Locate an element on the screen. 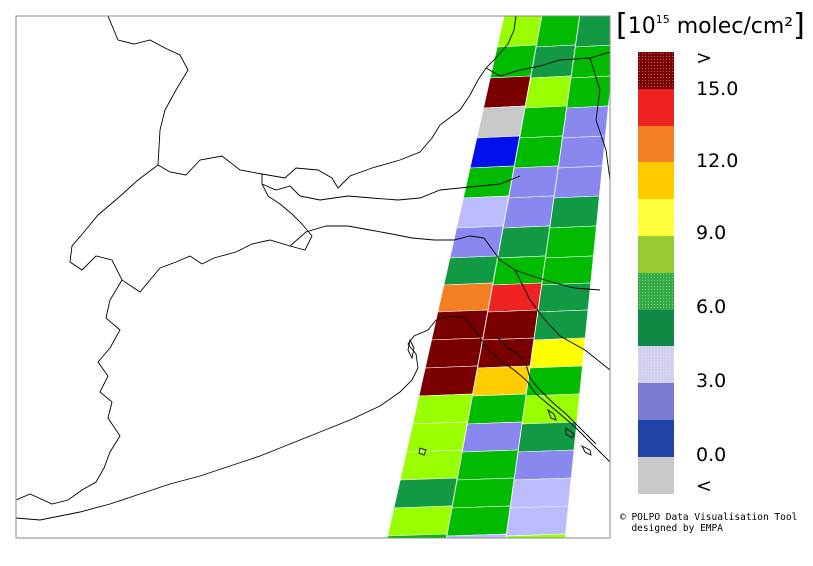  legend-label: 0.0 is located at coordinates (711, 455).